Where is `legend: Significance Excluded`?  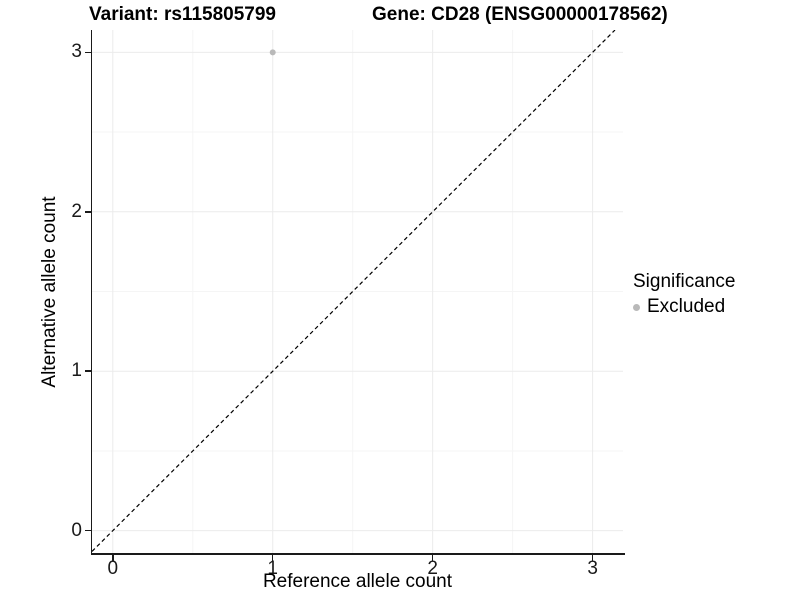 legend: Significance Excluded is located at coordinates (684, 294).